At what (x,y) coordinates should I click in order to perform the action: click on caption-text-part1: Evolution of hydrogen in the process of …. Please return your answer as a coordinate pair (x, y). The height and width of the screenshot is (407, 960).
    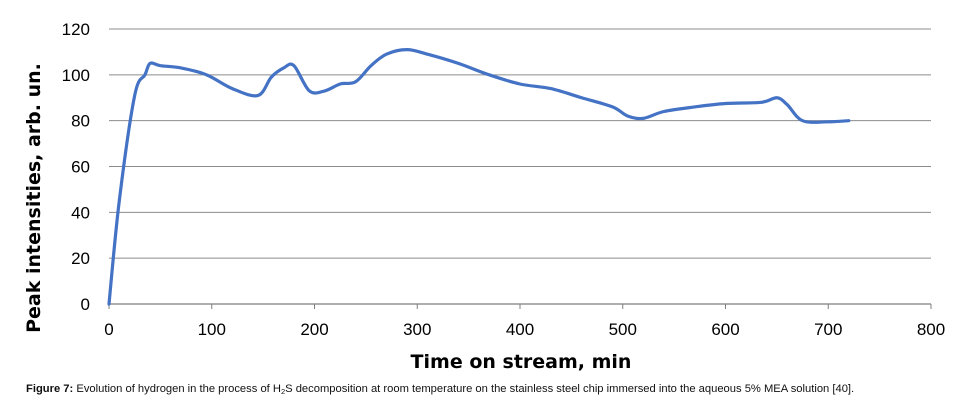
    Looking at the image, I should click on (177, 389).